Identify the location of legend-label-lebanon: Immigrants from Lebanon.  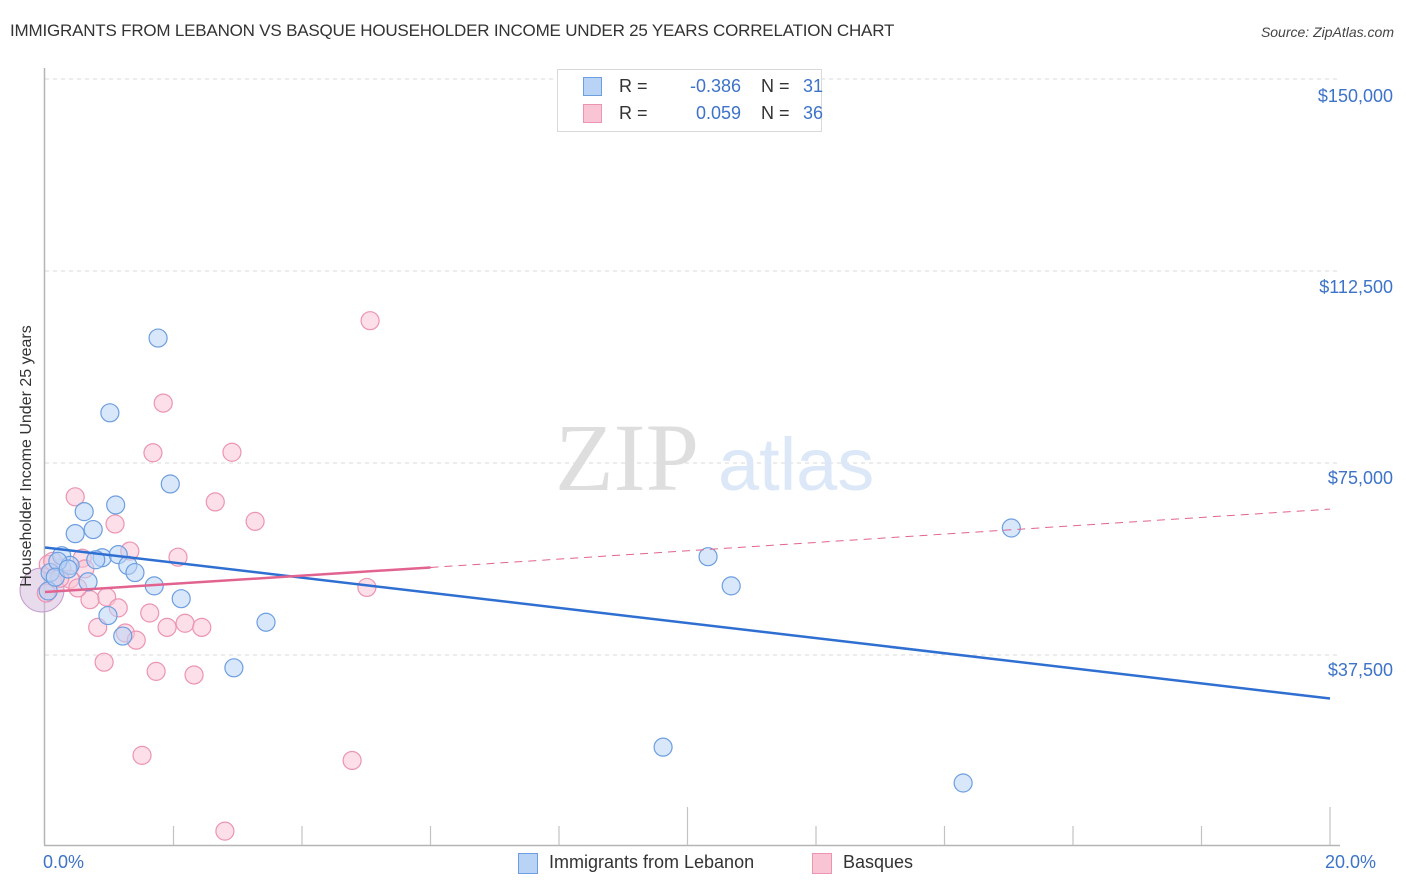
(652, 862).